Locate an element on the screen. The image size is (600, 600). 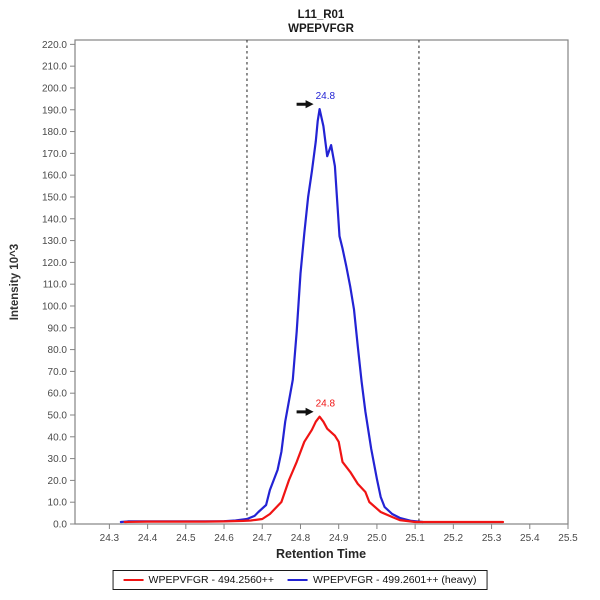
y-tick-label: 30.0 is located at coordinates (58, 459).